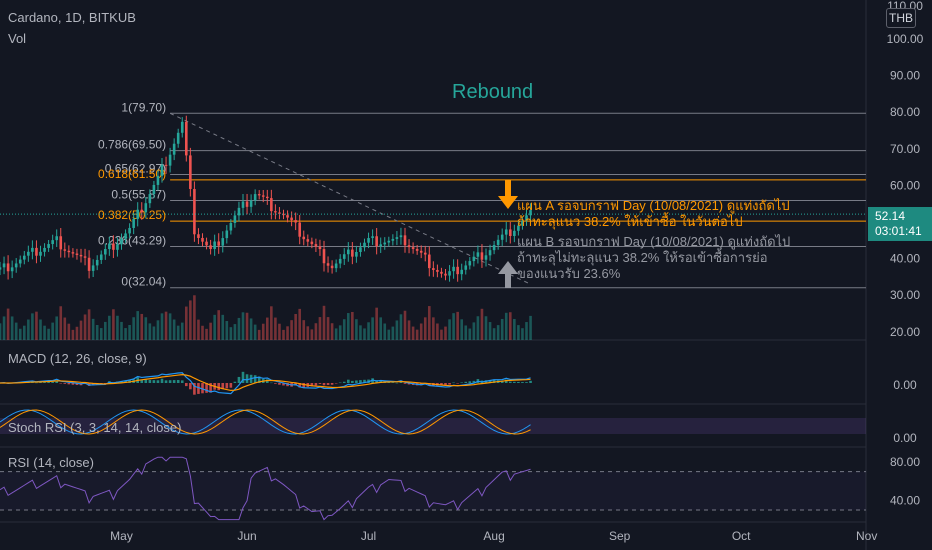 Image resolution: width=932 pixels, height=550 pixels. What do you see at coordinates (95, 427) in the screenshot?
I see `stoch-rsi-legend: Stoch RSI (3, 3, 14, 14, close)` at bounding box center [95, 427].